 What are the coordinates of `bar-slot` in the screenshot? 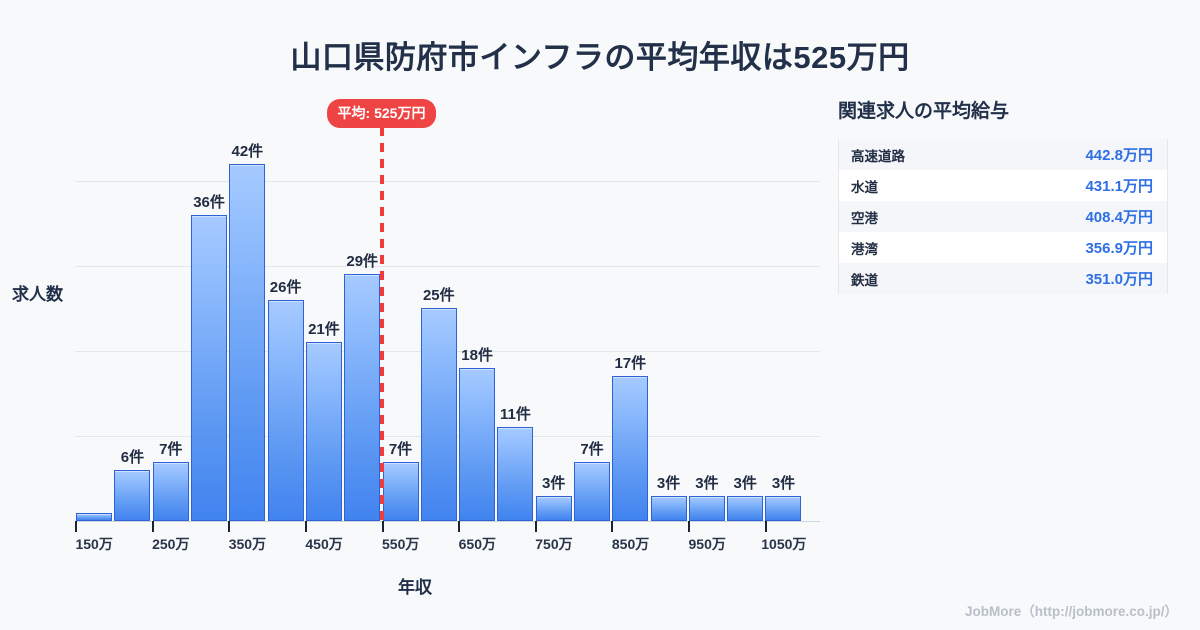 It's located at (94, 311).